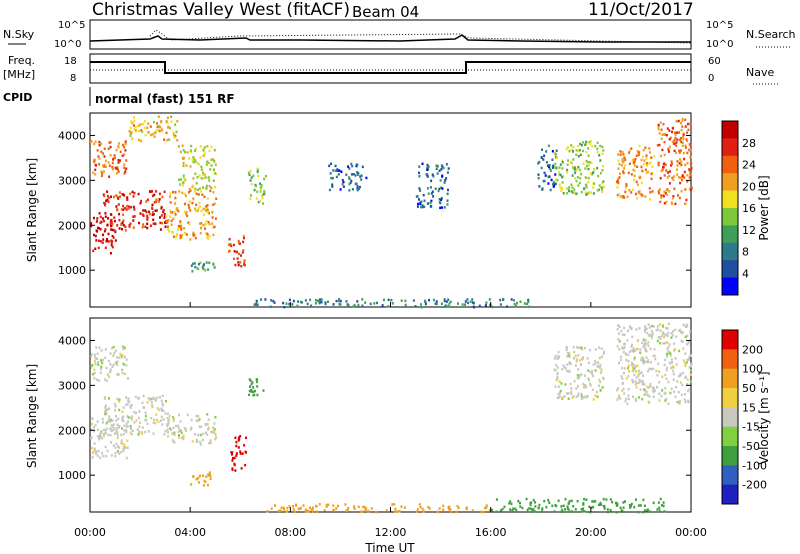  I want to click on y-tick-label: 4000, so click(72, 135).